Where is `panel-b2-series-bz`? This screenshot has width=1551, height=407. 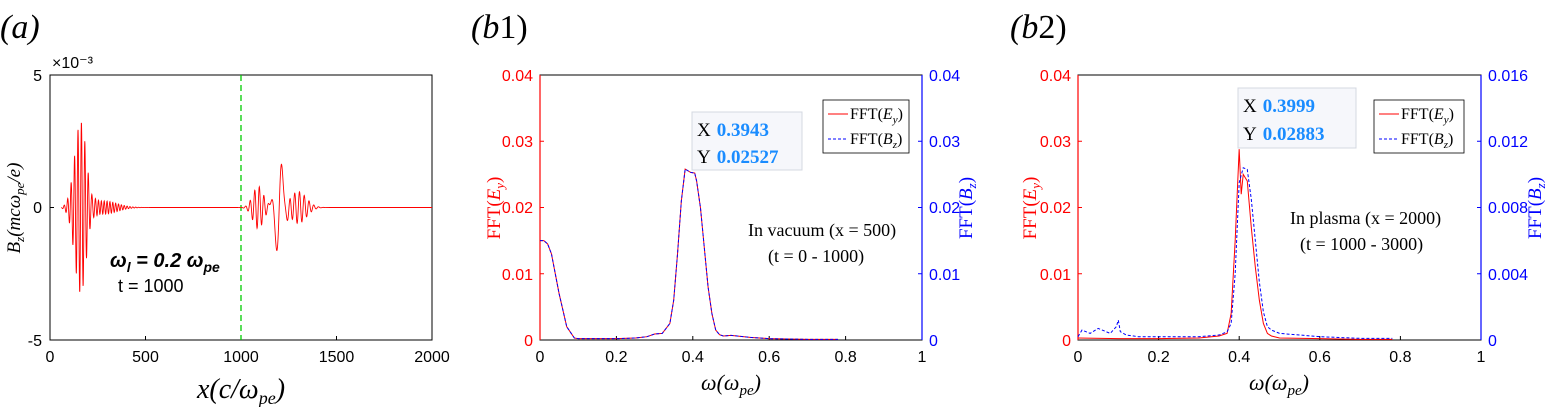
panel-b2-series-bz is located at coordinates (1235, 253).